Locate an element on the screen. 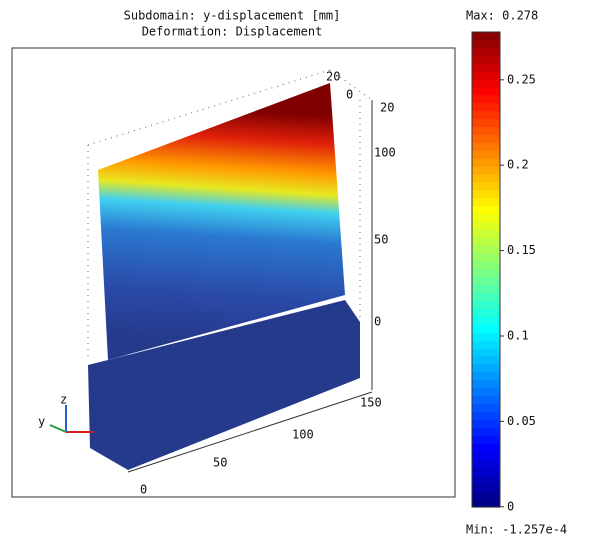  x-axis-line is located at coordinates (250, 432).